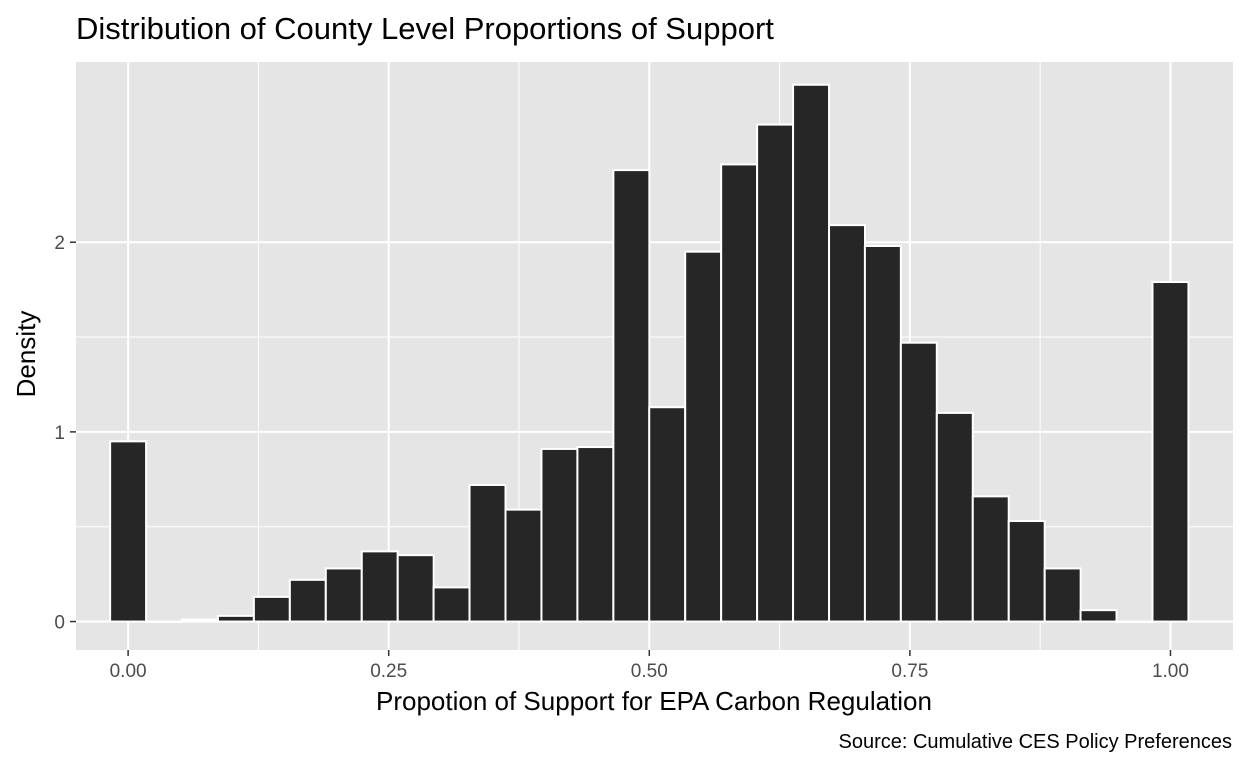  I want to click on x-tick-label: 0.00, so click(128, 671).